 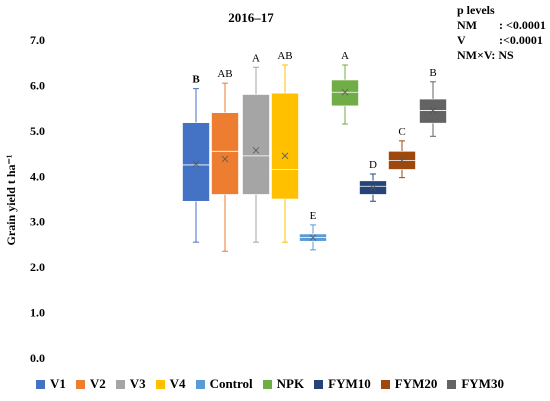 What do you see at coordinates (485, 55) in the screenshot?
I see `p-level-row-nmxv: NM×V: NS` at bounding box center [485, 55].